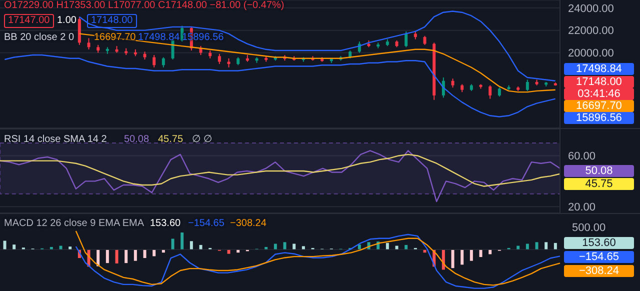  What do you see at coordinates (599, 118) in the screenshot?
I see `text: 15896.56` at bounding box center [599, 118].